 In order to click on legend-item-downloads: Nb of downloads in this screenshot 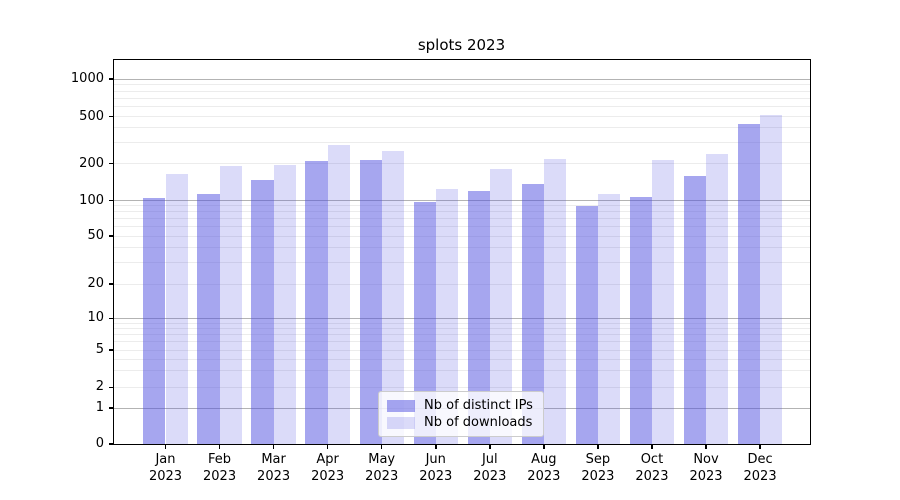, I will do `click(461, 422)`.